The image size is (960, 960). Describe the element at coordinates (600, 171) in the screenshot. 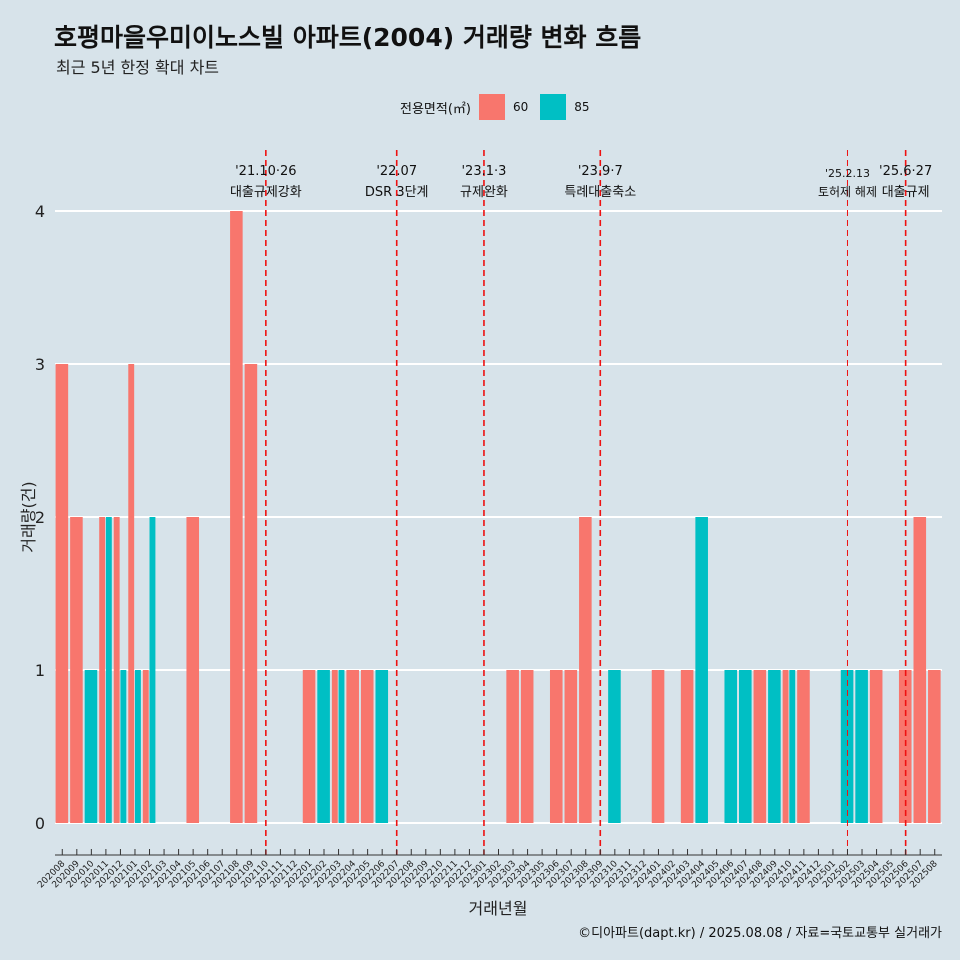

I see `event-date-label: '23.9·7` at that location.